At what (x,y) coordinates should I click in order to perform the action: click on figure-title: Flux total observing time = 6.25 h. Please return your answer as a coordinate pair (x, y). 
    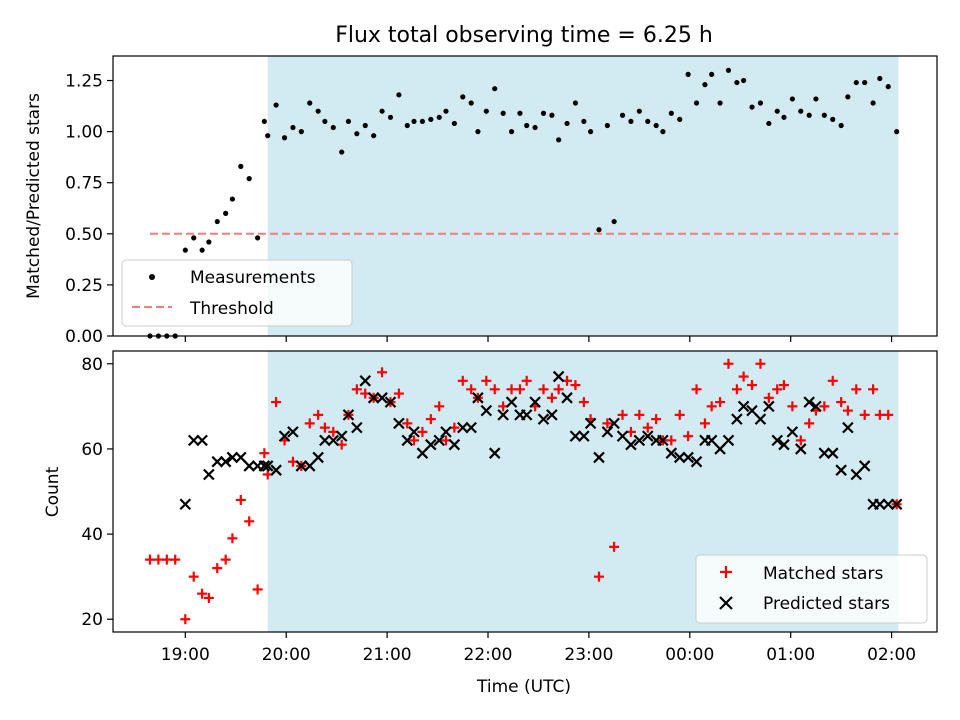
    Looking at the image, I should click on (524, 35).